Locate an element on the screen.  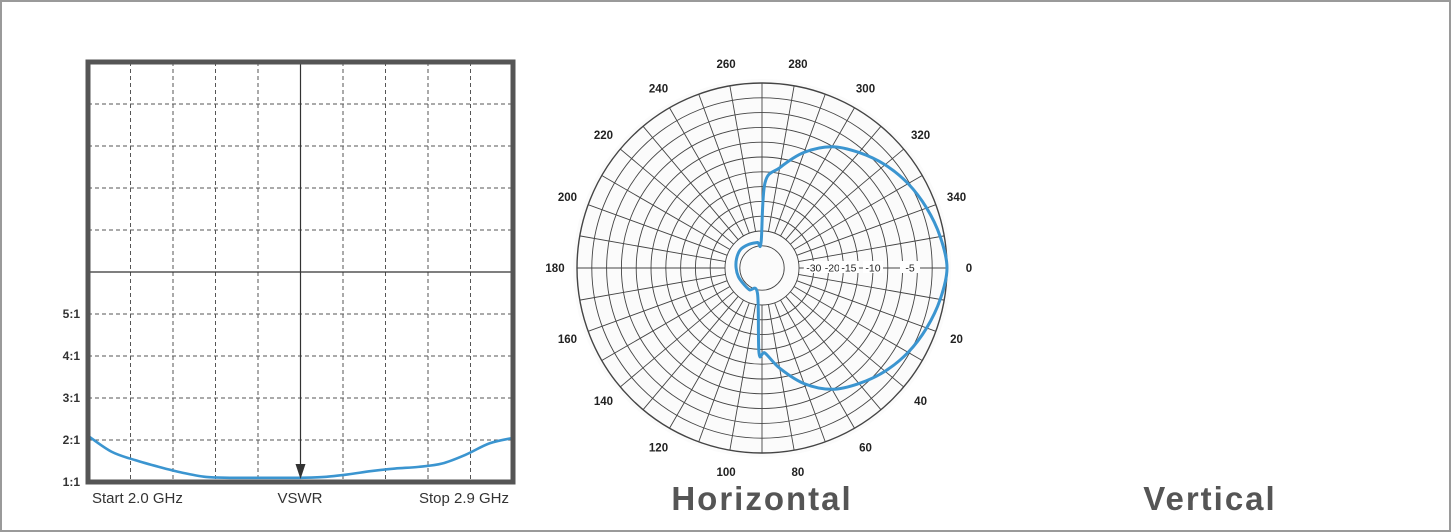
angle-label: 120 is located at coordinates (658, 448).